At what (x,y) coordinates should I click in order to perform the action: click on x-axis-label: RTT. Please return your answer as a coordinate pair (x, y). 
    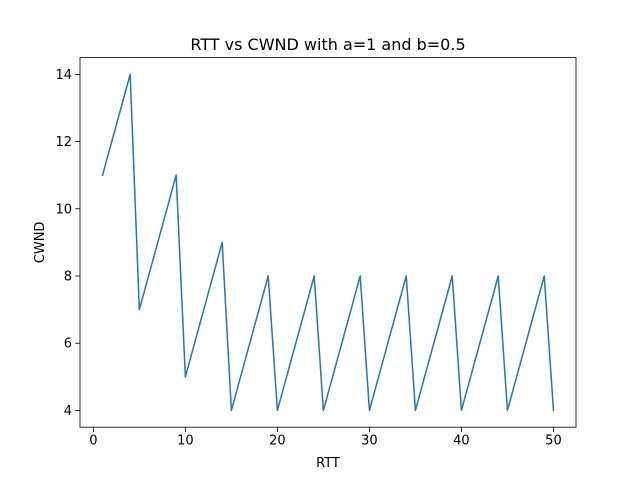
    Looking at the image, I should click on (328, 463).